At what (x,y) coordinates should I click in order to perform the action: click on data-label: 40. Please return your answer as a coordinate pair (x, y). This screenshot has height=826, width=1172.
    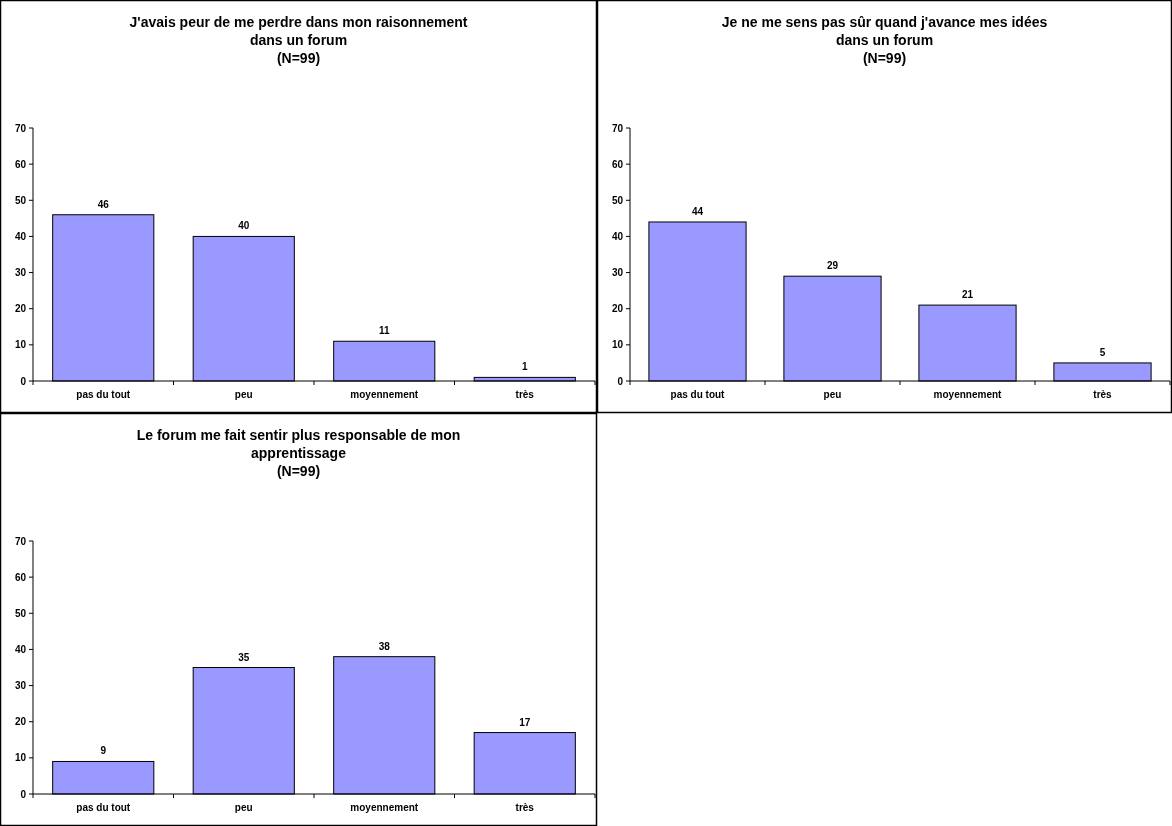
    Looking at the image, I should click on (244, 226).